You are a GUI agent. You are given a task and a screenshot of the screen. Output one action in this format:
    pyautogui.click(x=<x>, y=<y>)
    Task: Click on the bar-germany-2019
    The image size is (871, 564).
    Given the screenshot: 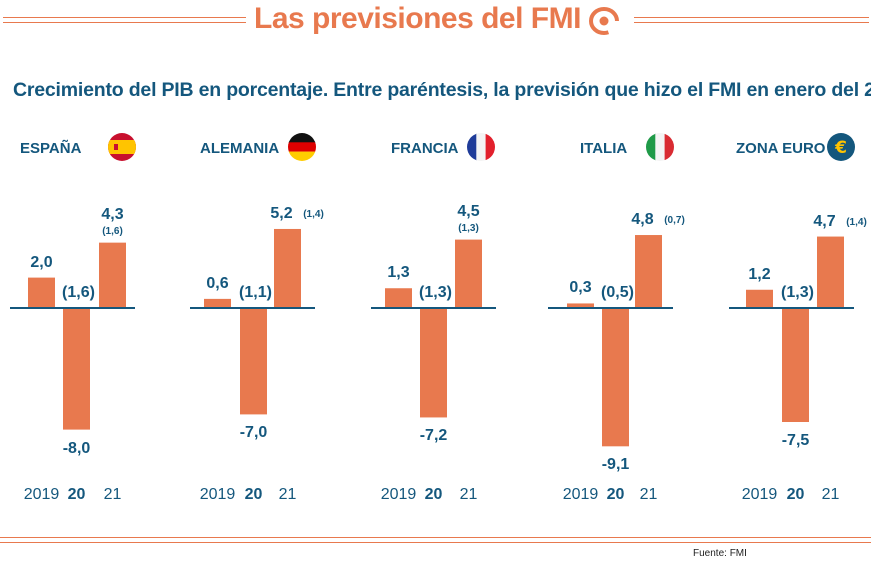 What is the action you would take?
    pyautogui.click(x=217, y=303)
    